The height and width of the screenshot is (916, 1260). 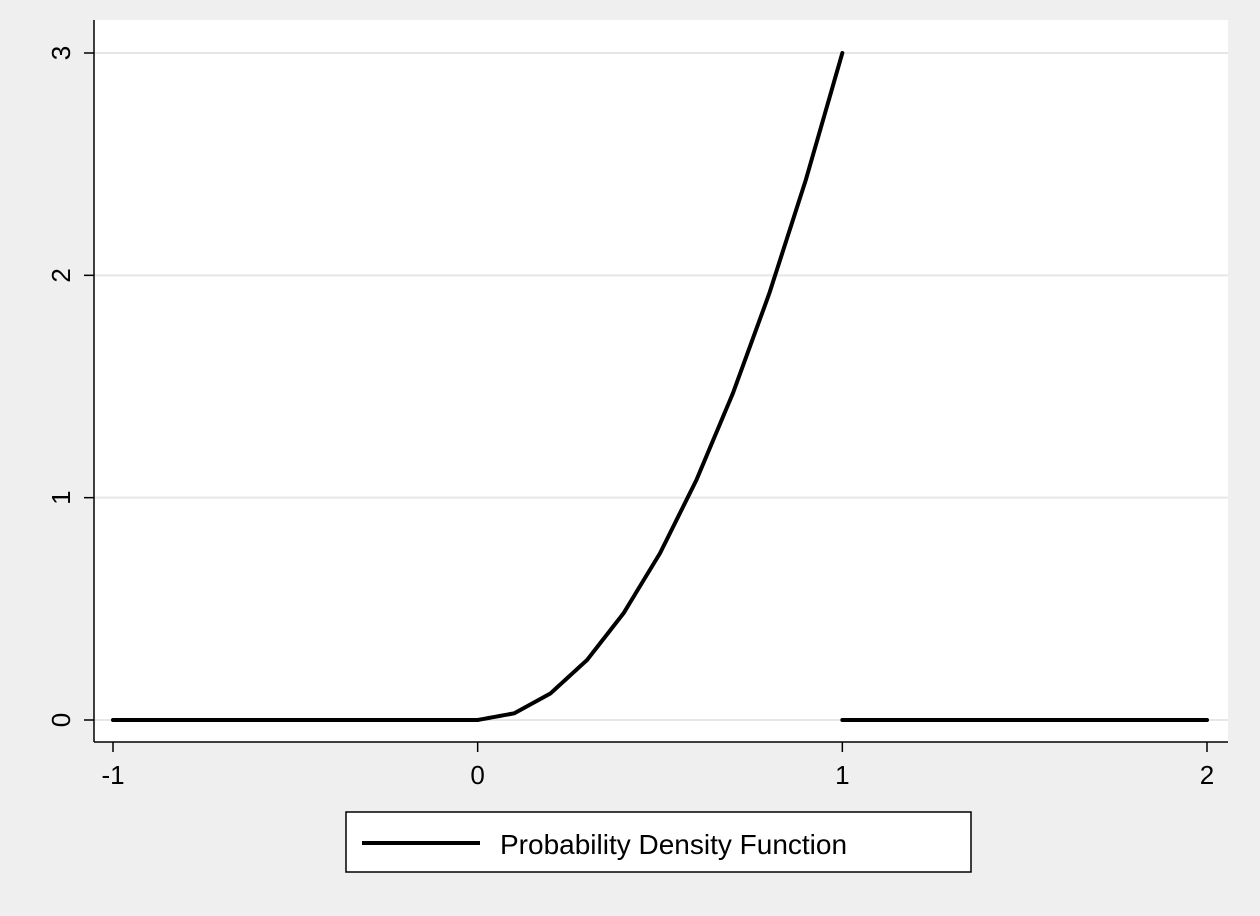 I want to click on y-tick-label-0: 0, so click(x=61, y=720).